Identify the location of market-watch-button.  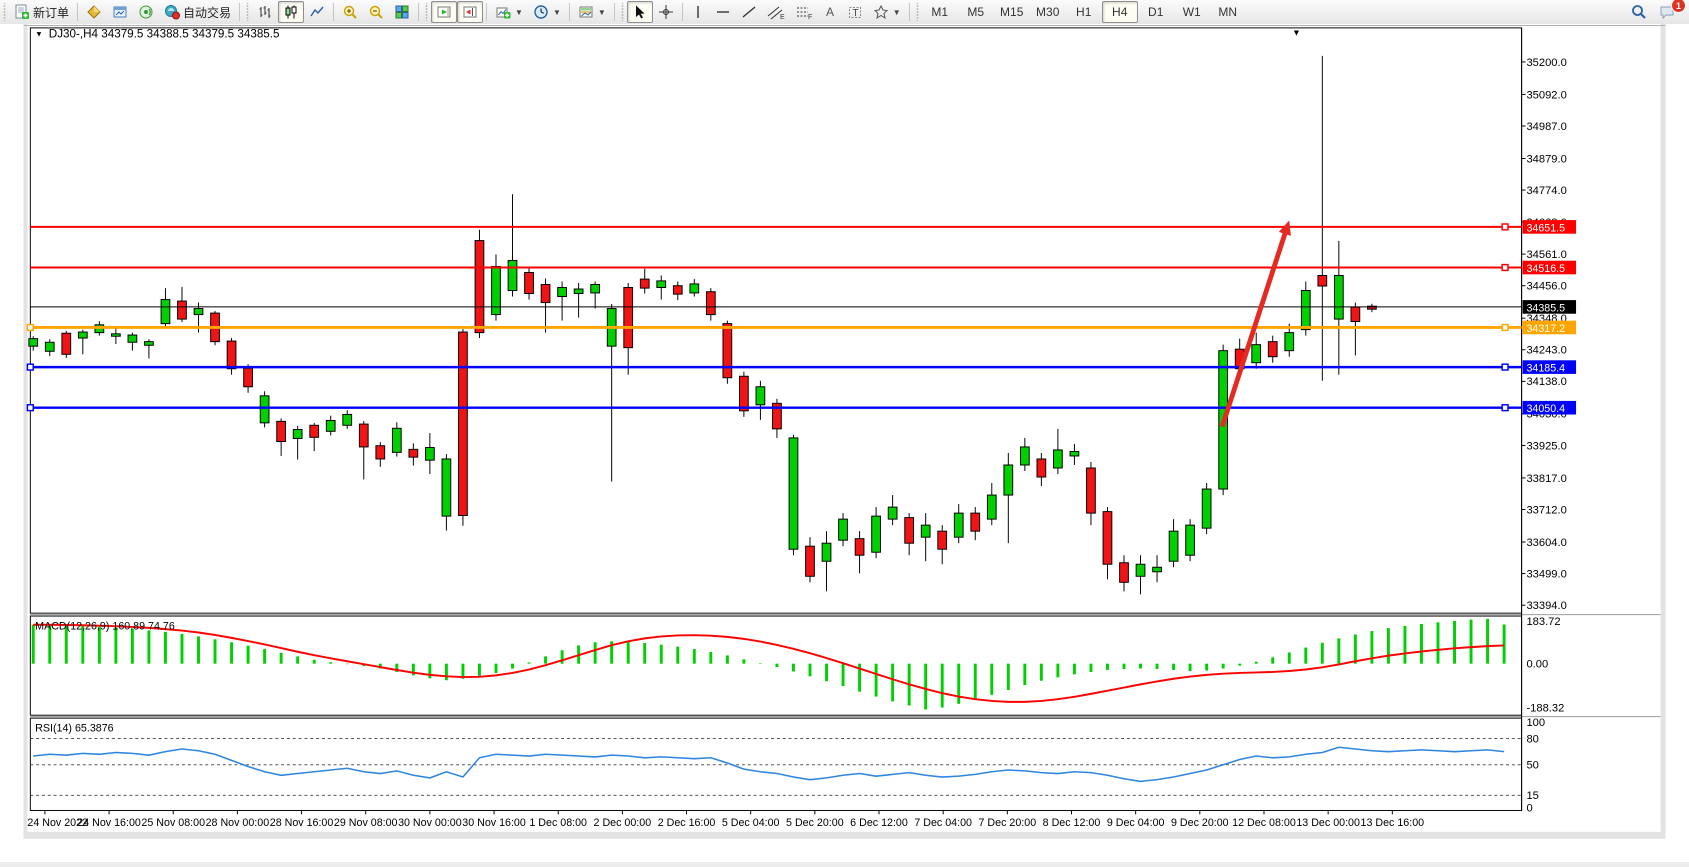
(94, 12).